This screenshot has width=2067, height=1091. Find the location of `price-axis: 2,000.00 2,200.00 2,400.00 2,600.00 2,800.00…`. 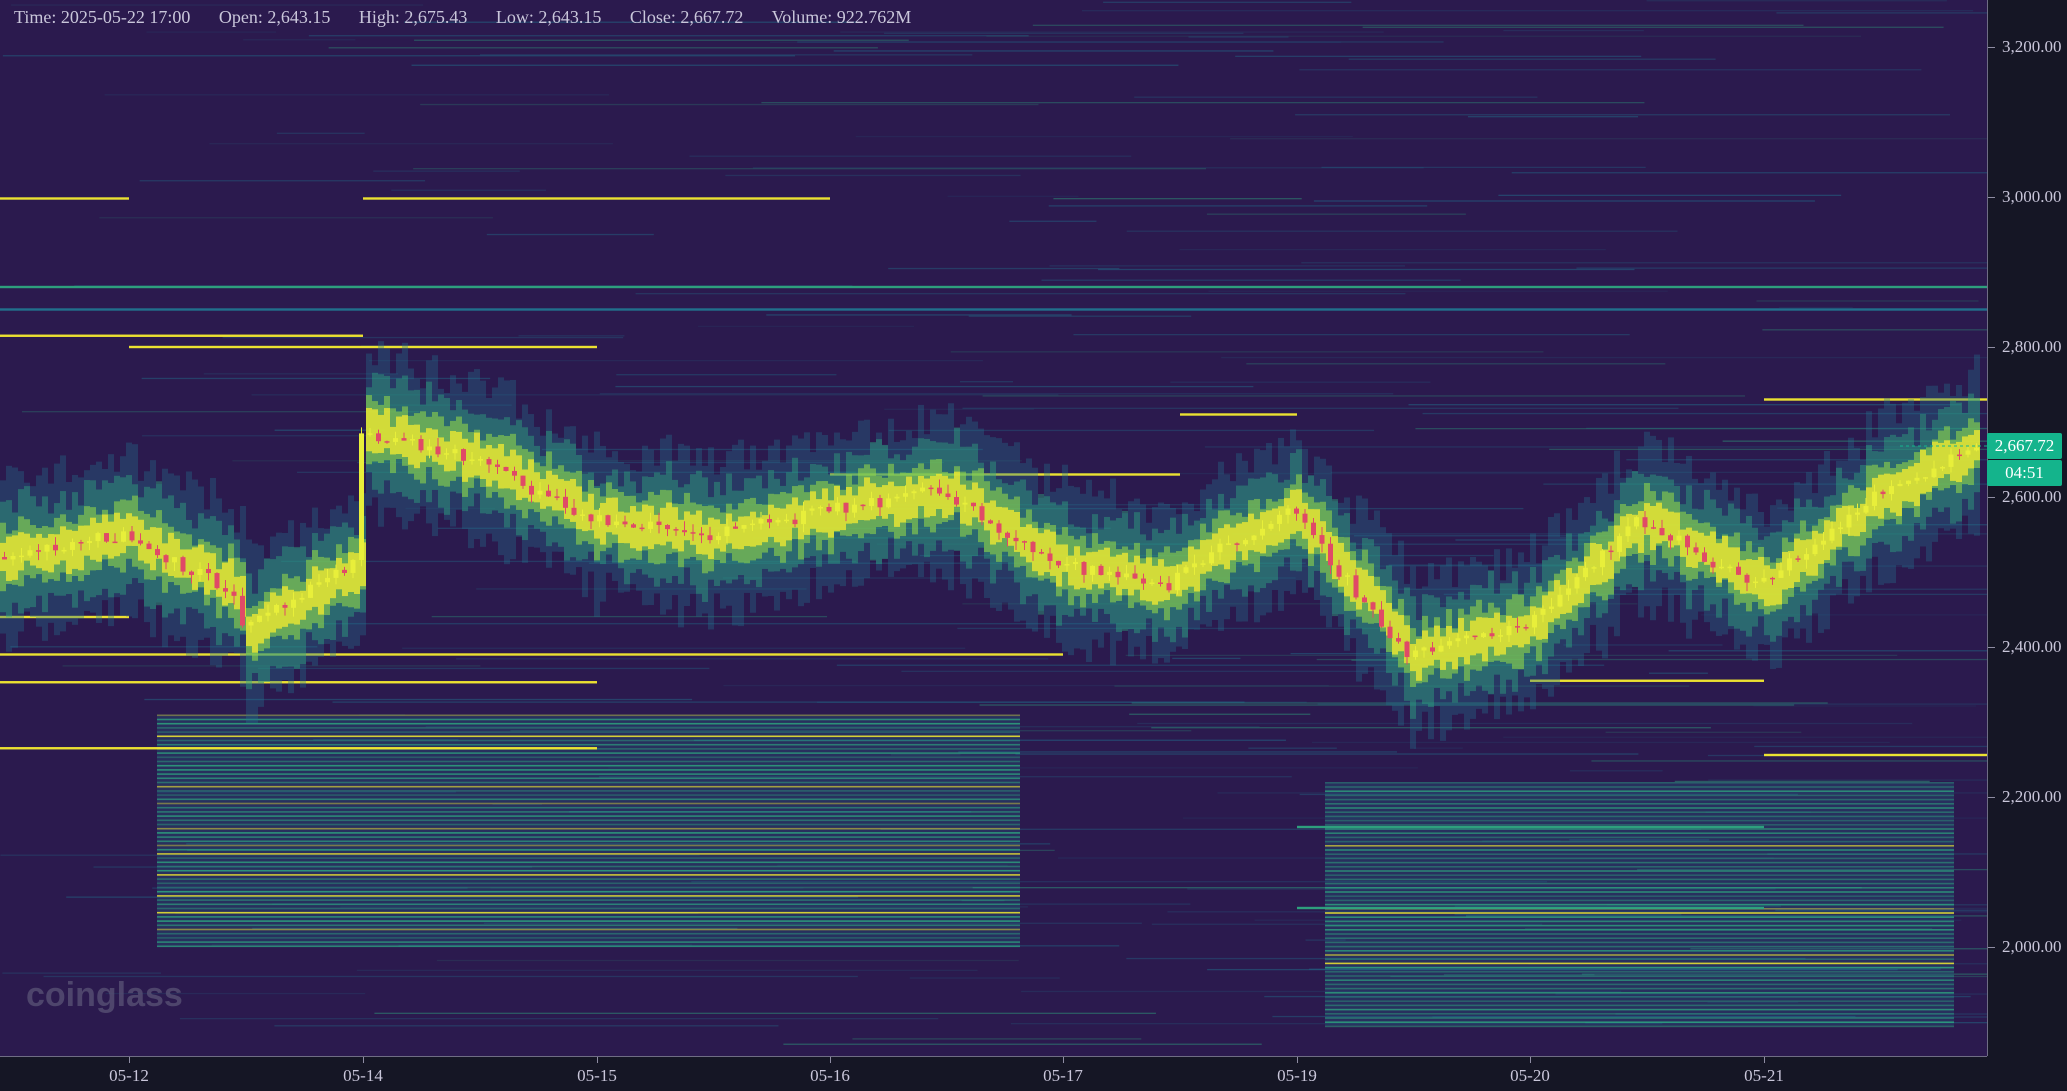

price-axis: 2,000.00 2,200.00 2,400.00 2,600.00 2,800.00… is located at coordinates (2027, 528).